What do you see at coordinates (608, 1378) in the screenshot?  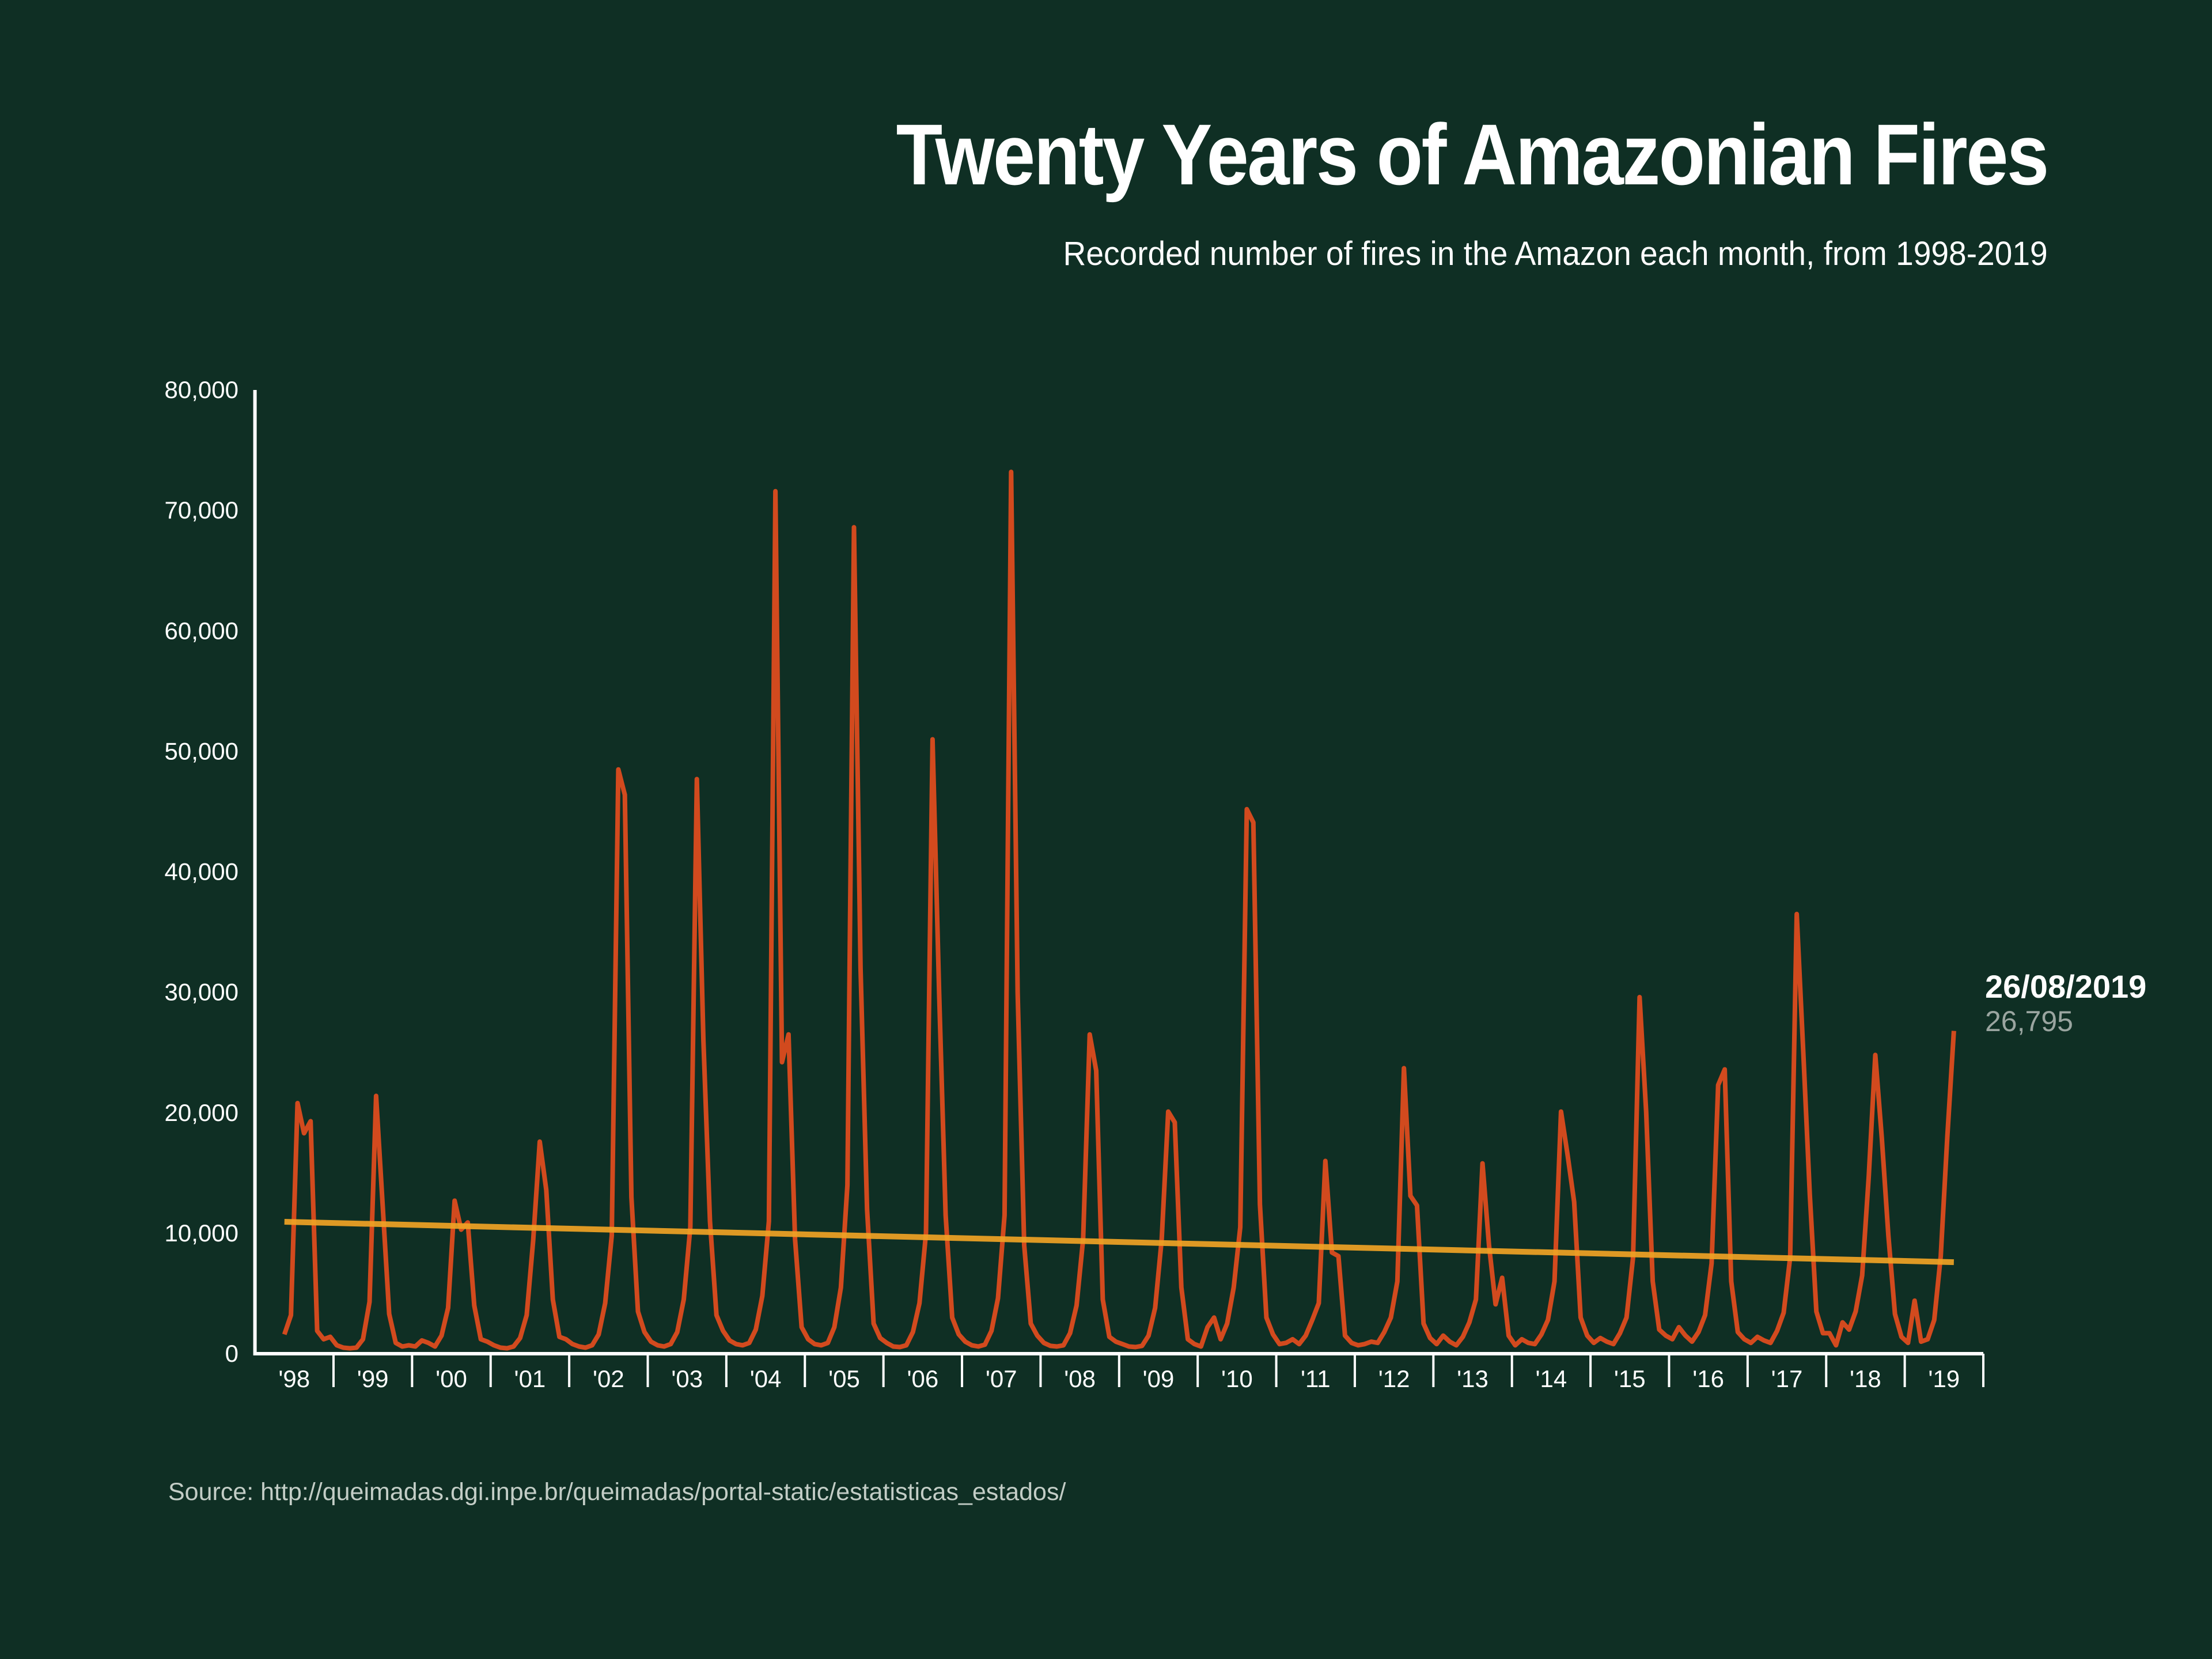 I see `x-axis-label: '02` at bounding box center [608, 1378].